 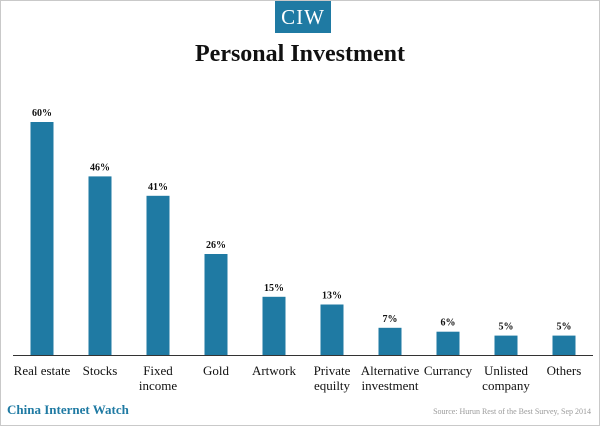 I want to click on value-label-3: 26%, so click(x=216, y=245).